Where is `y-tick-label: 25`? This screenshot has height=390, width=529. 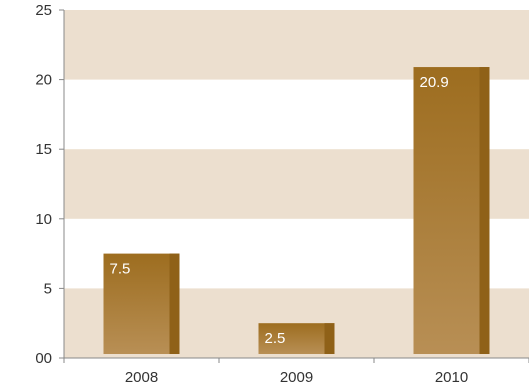
y-tick-label: 25 is located at coordinates (43, 10).